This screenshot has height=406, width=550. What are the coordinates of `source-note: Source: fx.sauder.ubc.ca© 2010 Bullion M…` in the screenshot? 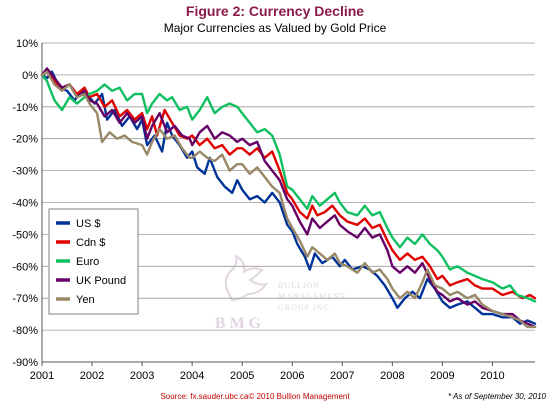 It's located at (255, 396).